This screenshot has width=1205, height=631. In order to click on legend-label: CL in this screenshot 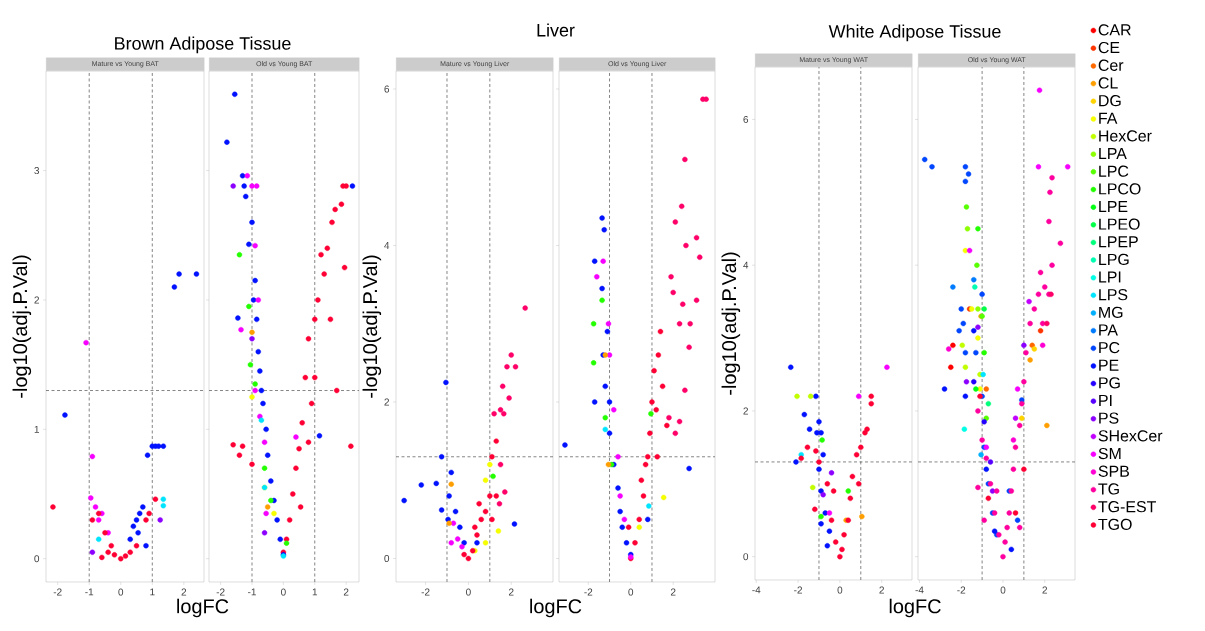, I will do `click(1108, 83)`.